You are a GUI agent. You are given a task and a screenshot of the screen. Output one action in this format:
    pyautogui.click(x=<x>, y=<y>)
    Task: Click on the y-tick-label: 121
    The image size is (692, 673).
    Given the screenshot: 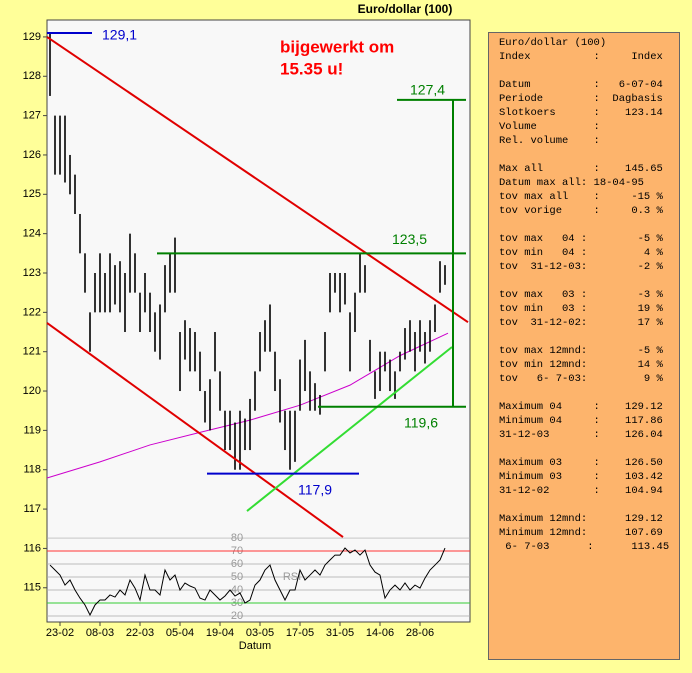 What is the action you would take?
    pyautogui.click(x=32, y=352)
    